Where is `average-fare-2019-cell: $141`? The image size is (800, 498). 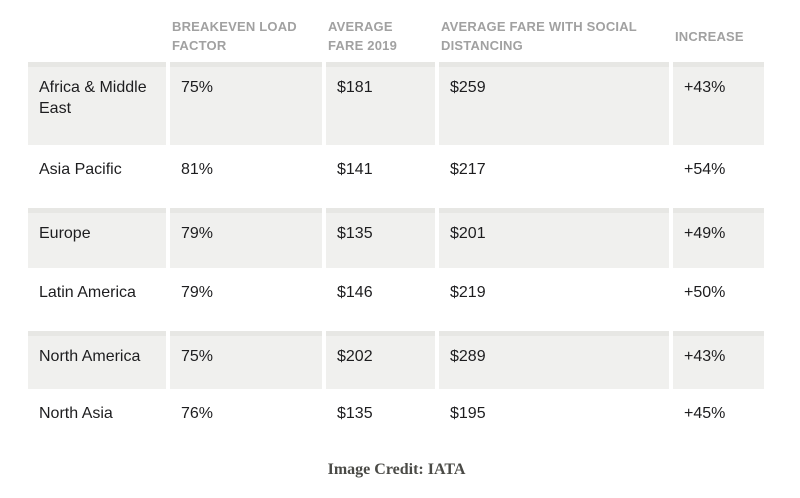 average-fare-2019-cell: $141 is located at coordinates (355, 169).